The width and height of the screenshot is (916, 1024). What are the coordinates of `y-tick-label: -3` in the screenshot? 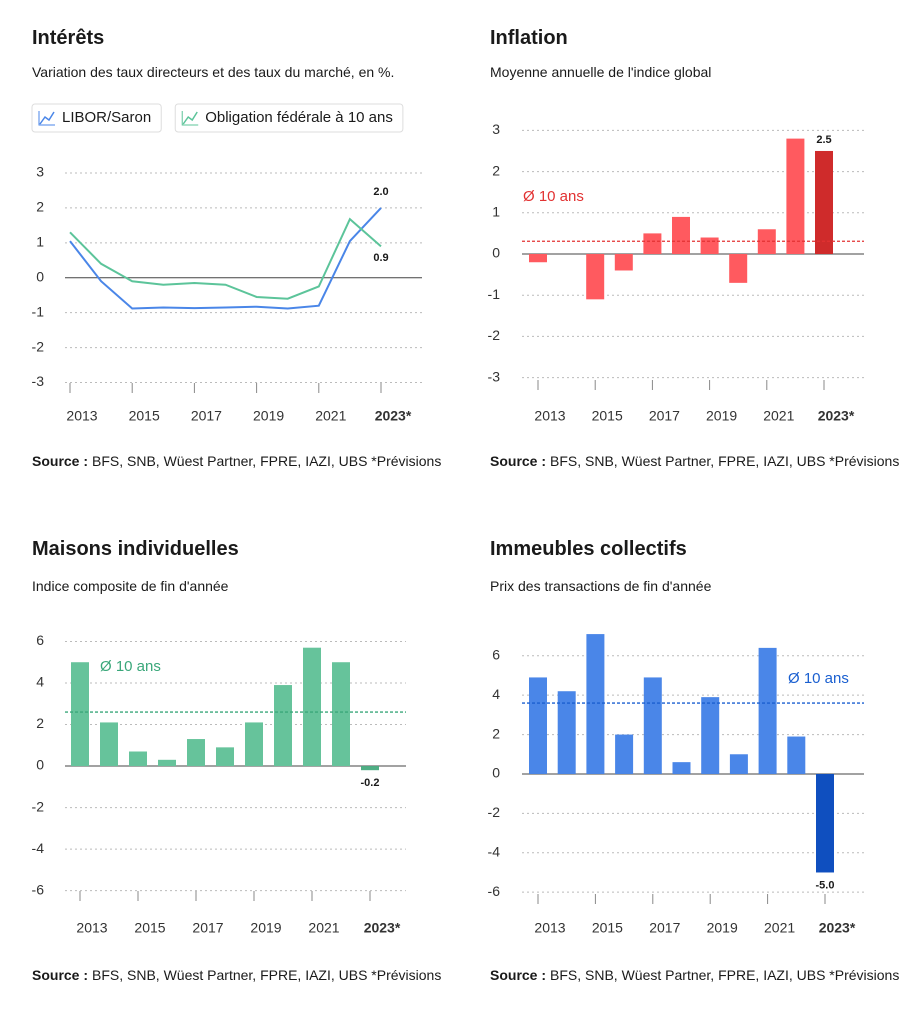 It's located at (494, 376).